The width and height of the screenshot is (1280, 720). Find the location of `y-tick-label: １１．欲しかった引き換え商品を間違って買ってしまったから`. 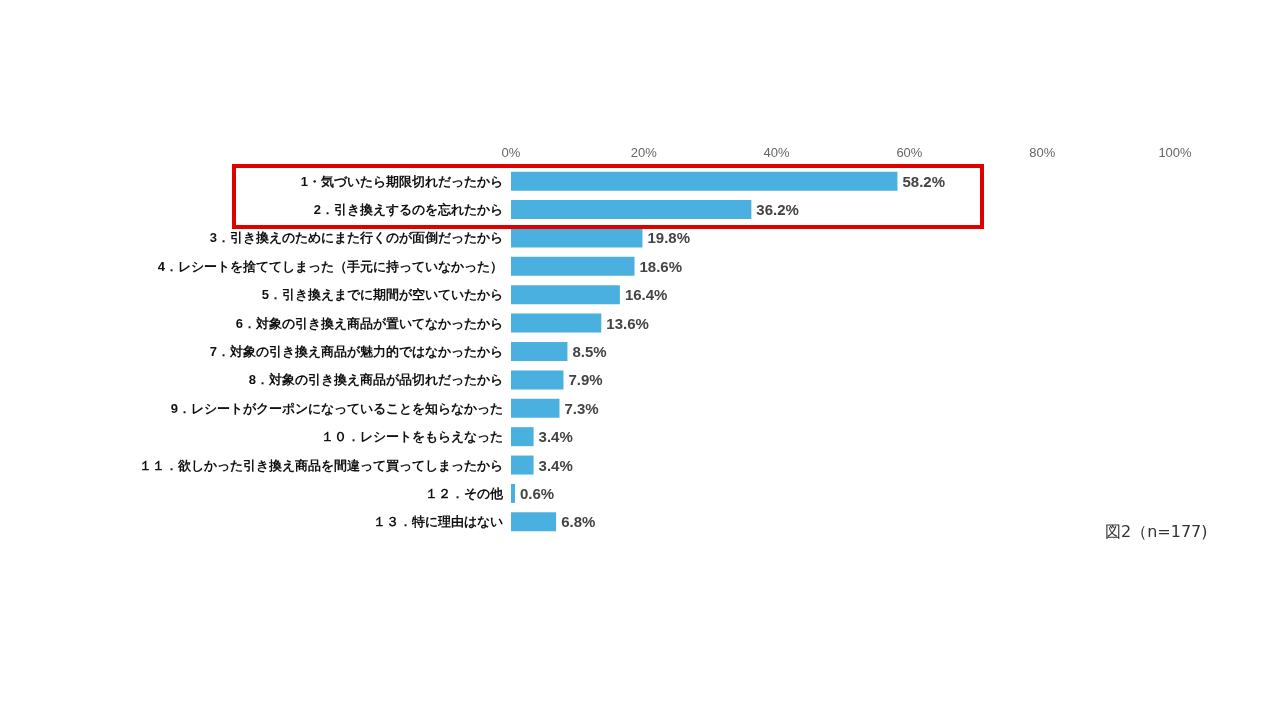

y-tick-label: １１．欲しかった引き換え商品を間違って買ってしまったから is located at coordinates (321, 465).